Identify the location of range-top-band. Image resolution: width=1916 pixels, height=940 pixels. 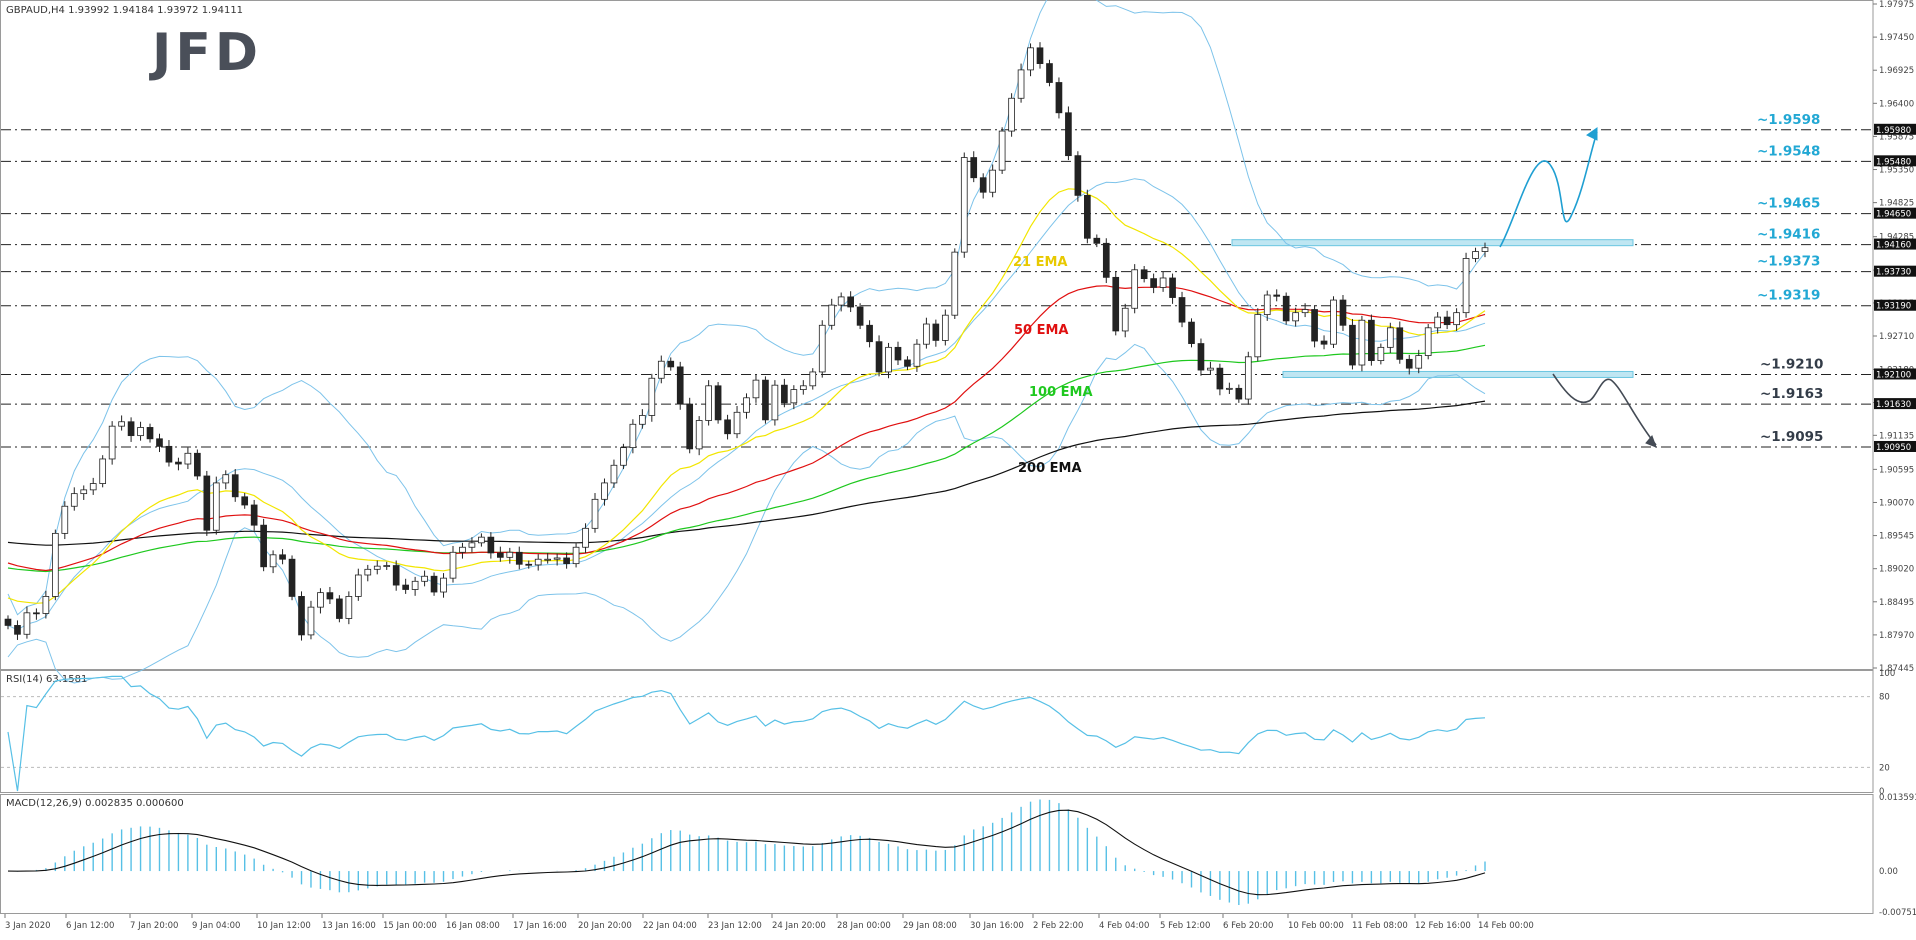
(1432, 243).